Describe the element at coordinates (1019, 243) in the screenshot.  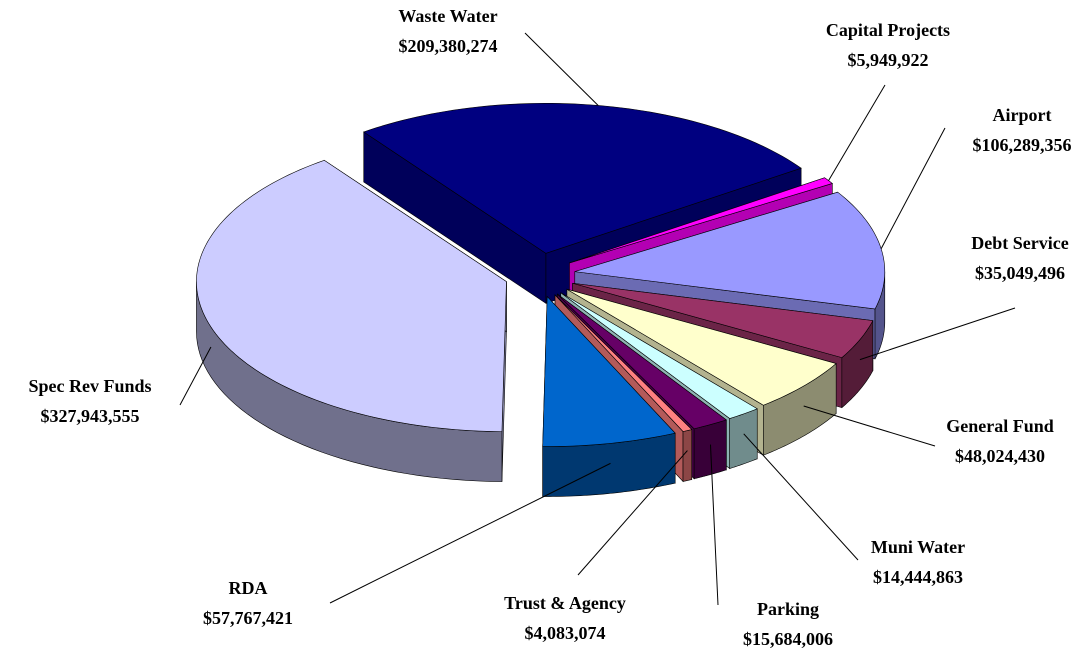
I see `slice-label: Debt Service` at that location.